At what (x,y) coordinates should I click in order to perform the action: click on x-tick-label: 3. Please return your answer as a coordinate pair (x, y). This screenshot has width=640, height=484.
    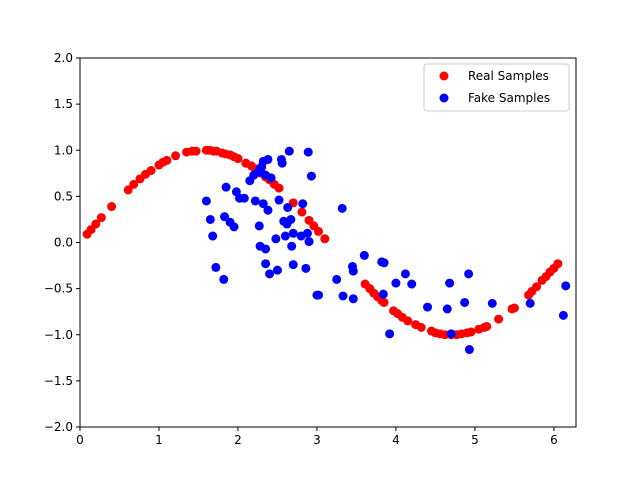
    Looking at the image, I should click on (317, 440).